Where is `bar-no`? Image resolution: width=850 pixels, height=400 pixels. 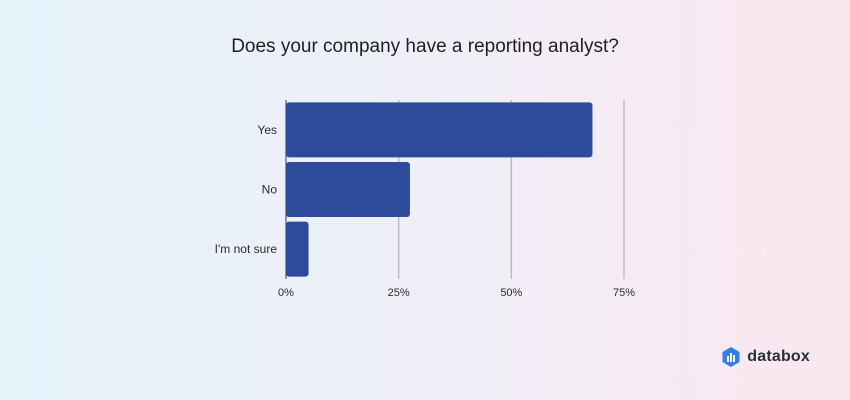
bar-no is located at coordinates (348, 189).